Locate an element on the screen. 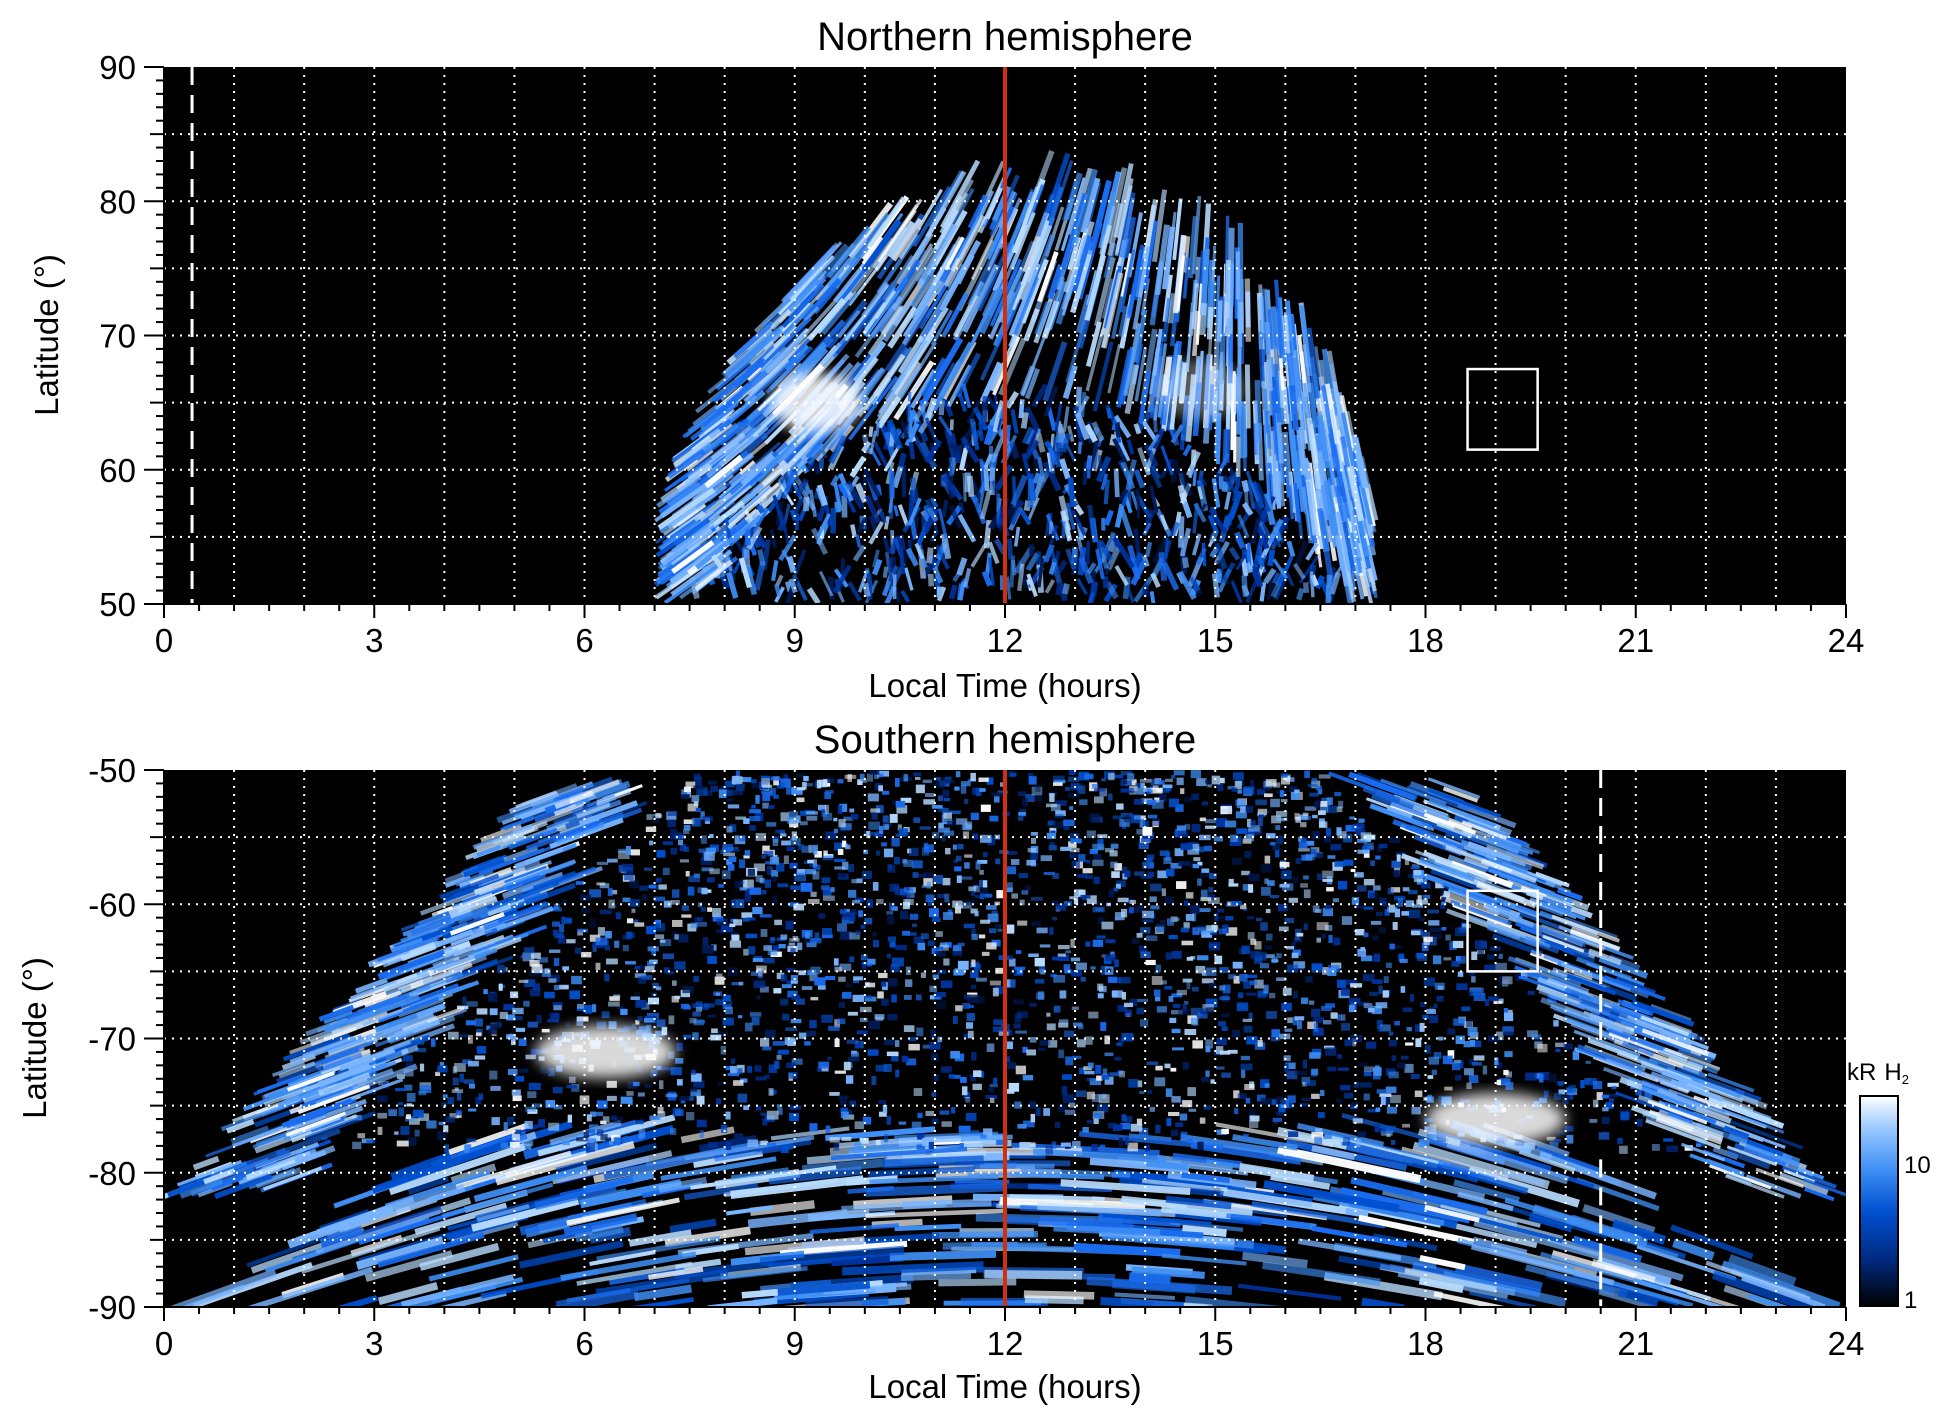 Image resolution: width=1950 pixels, height=1423 pixels. north-title: Northern hemisphere is located at coordinates (1005, 37).